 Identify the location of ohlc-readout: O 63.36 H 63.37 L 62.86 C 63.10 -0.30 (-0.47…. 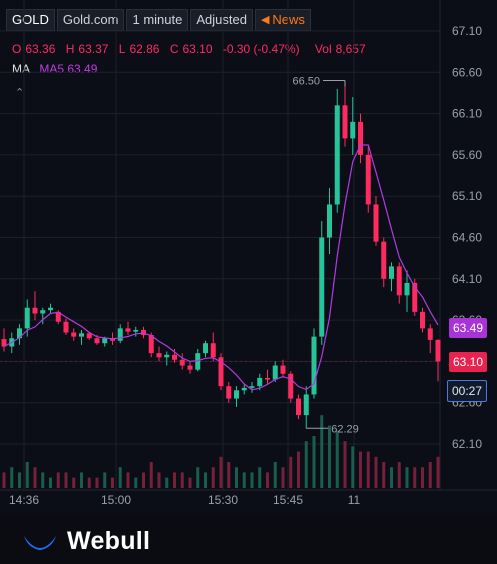
(192, 49).